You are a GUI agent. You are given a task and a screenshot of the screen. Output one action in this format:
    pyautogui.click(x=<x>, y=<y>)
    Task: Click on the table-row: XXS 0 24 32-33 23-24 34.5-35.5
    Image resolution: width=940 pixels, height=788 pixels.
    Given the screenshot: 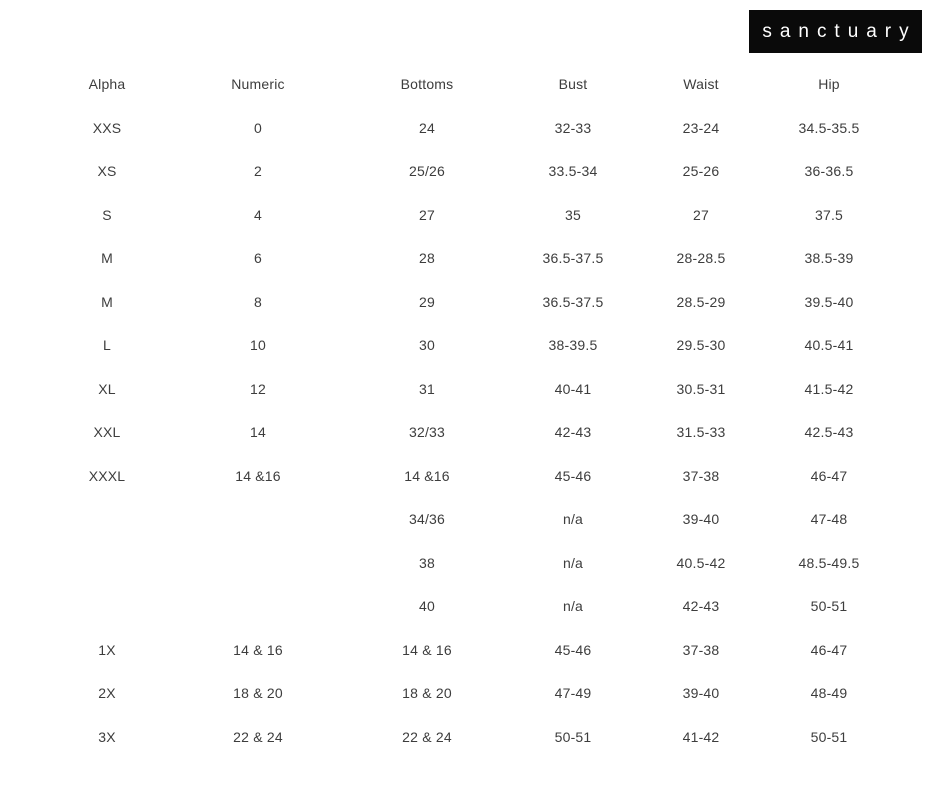 What is the action you would take?
    pyautogui.click(x=455, y=128)
    